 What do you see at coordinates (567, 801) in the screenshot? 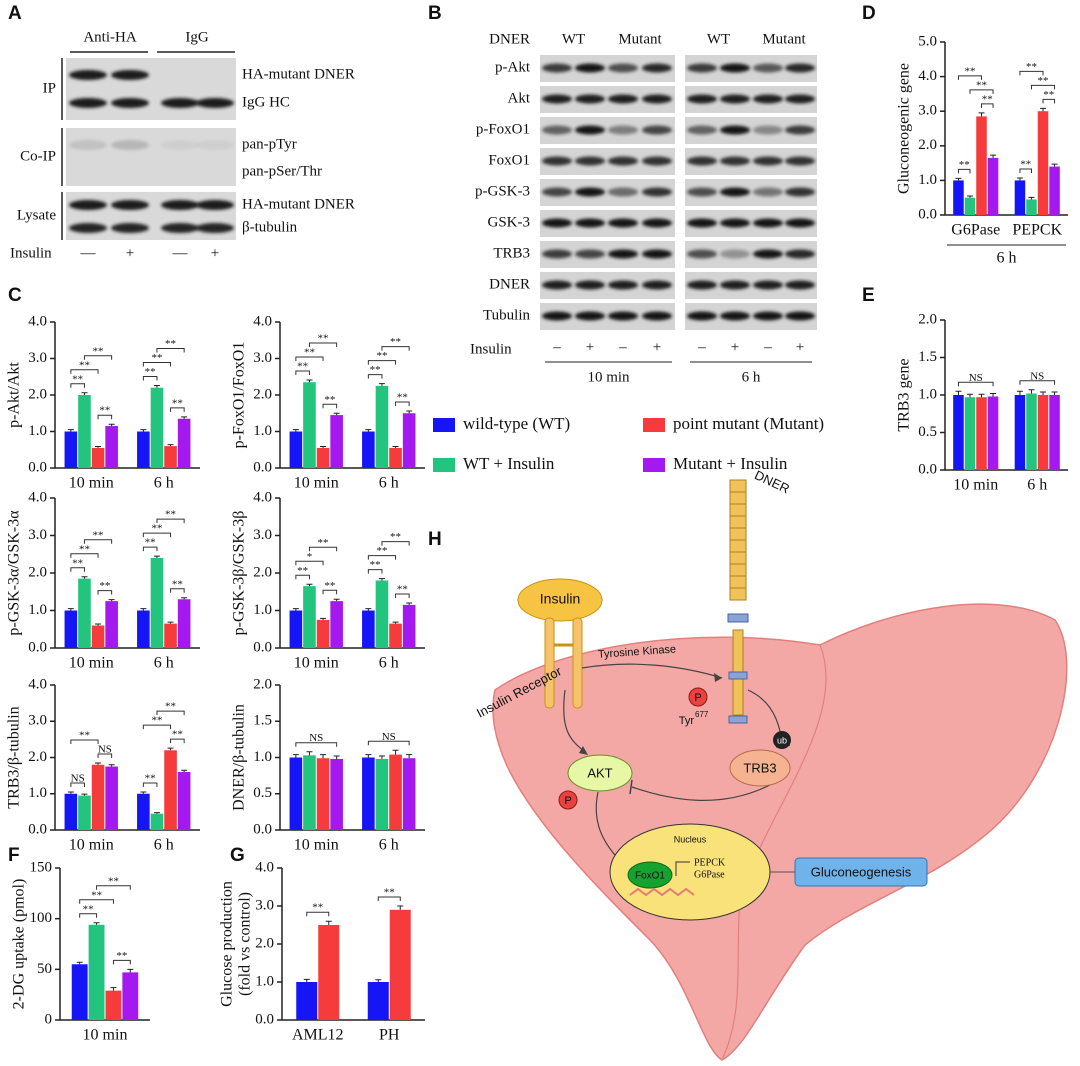
I see `phospho-label: P` at bounding box center [567, 801].